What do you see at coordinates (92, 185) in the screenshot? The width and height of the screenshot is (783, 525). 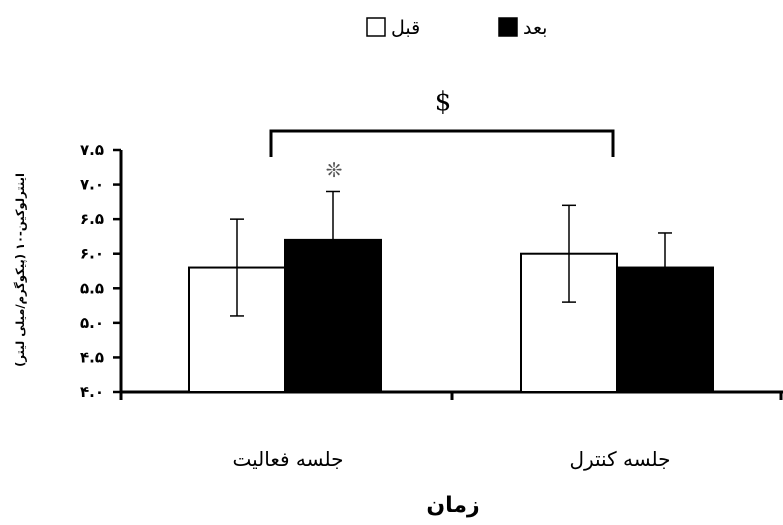 I see `y-tick-label: ۷.۰` at bounding box center [92, 185].